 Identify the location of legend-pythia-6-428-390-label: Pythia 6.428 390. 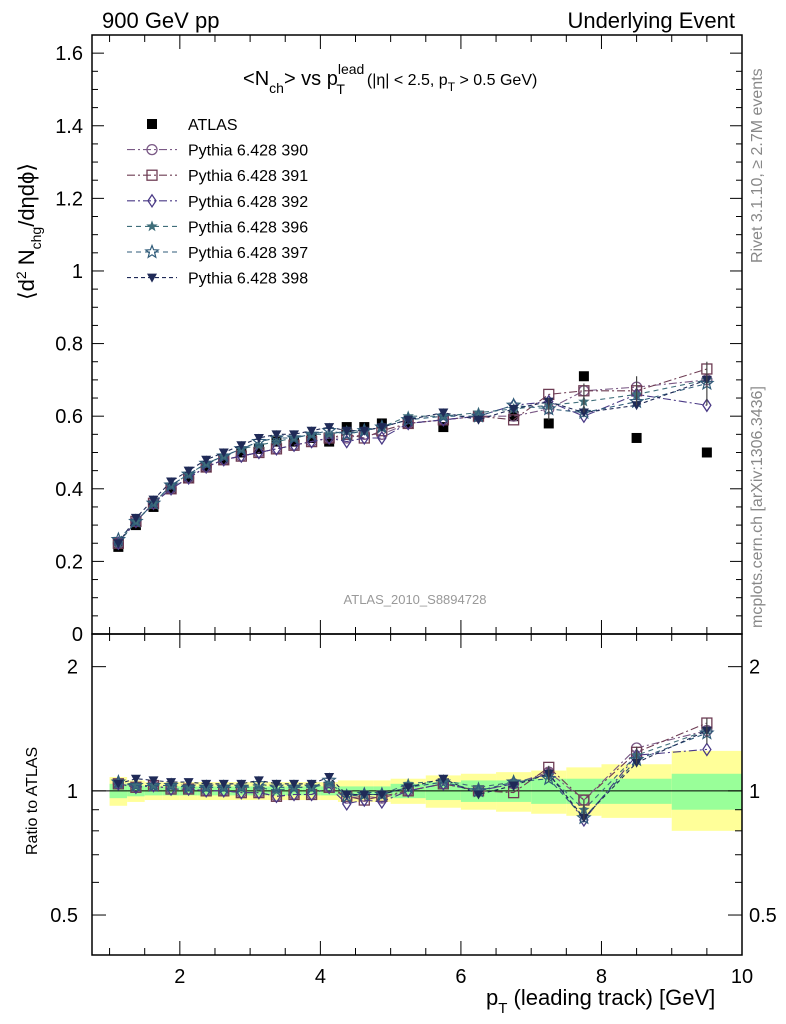
(248, 151).